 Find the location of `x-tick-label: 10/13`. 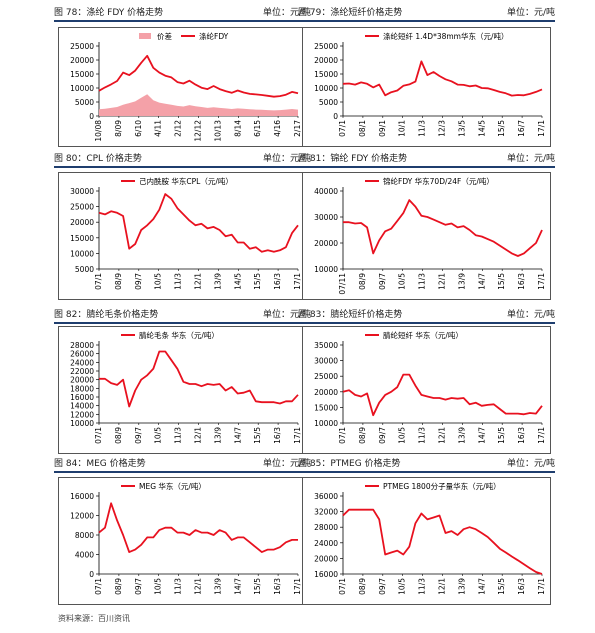

x-tick-label: 10/13 is located at coordinates (217, 131).